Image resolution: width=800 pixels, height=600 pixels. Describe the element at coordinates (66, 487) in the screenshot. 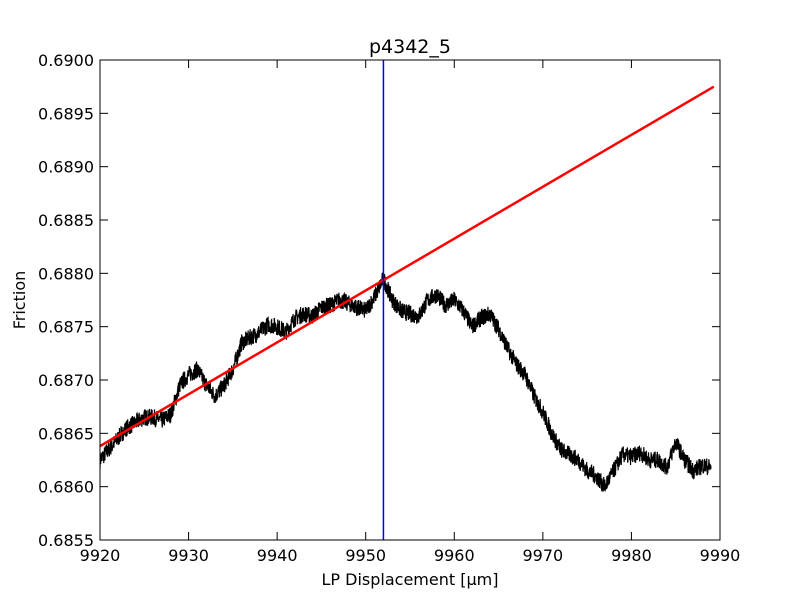

I see `y-tick-label: 0.6860` at that location.